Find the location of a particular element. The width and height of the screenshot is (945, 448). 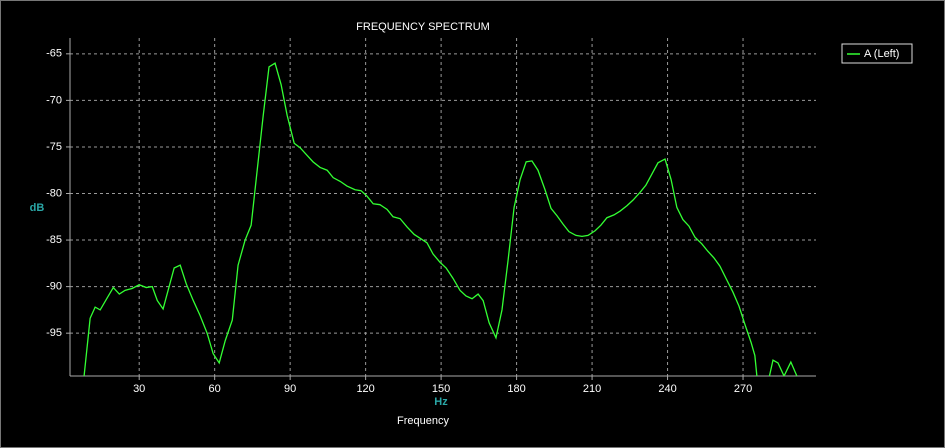

legend: A (Left) is located at coordinates (877, 53).